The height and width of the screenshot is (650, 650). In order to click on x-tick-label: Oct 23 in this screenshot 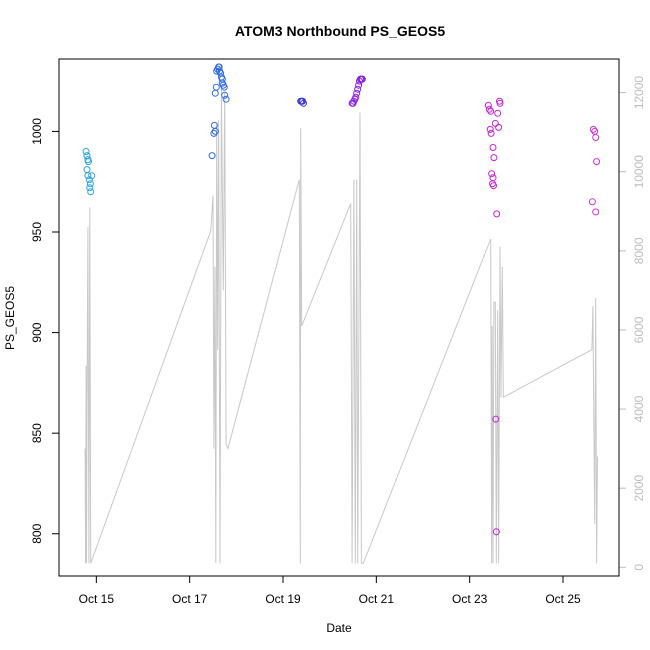, I will do `click(470, 599)`.